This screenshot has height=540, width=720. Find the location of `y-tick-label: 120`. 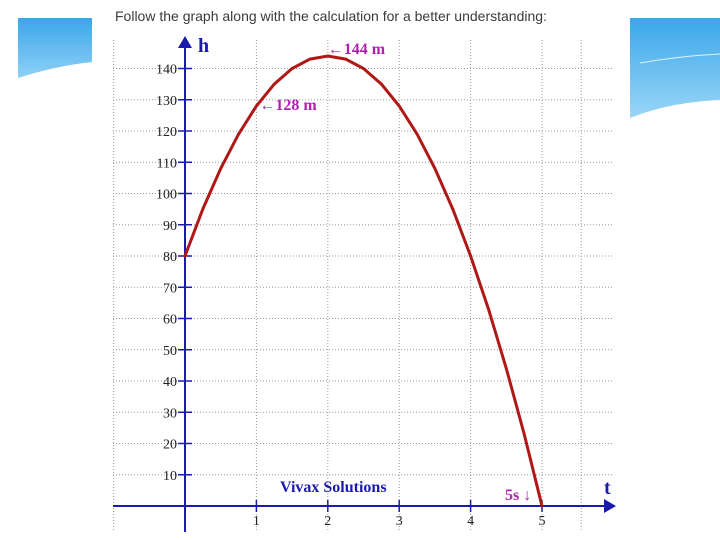

y-tick-label: 120 is located at coordinates (166, 132).